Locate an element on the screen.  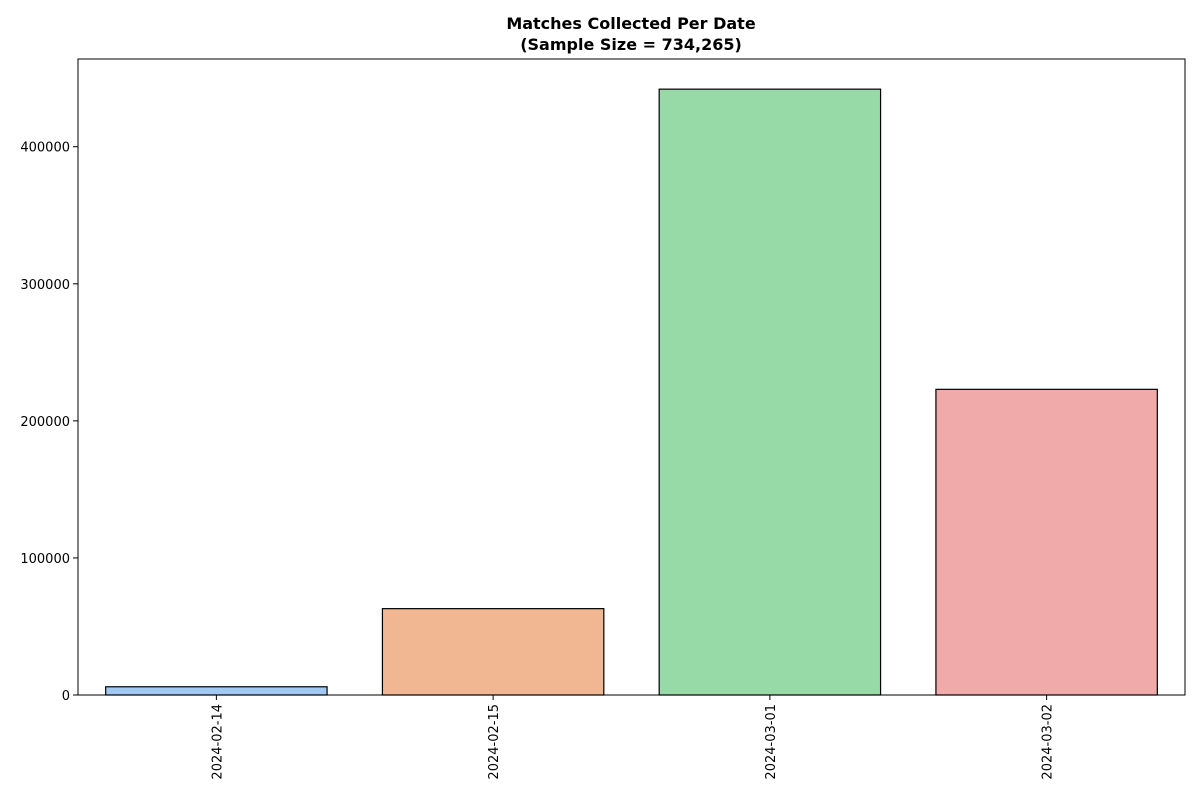
x-tick-label: 2024-03-01 is located at coordinates (771, 742).